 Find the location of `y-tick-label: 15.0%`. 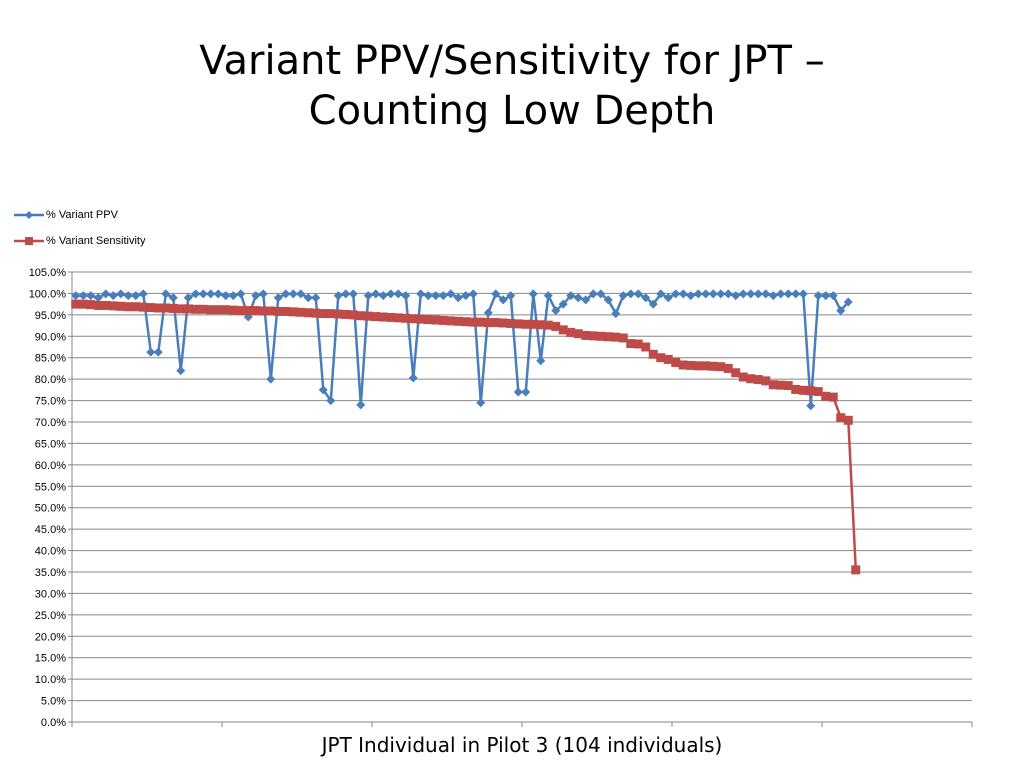

y-tick-label: 15.0% is located at coordinates (50, 659).